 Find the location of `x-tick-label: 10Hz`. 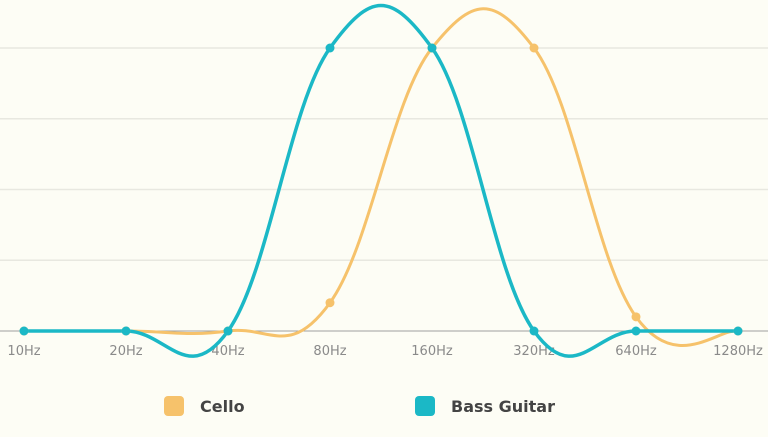

x-tick-label: 10Hz is located at coordinates (23, 351).